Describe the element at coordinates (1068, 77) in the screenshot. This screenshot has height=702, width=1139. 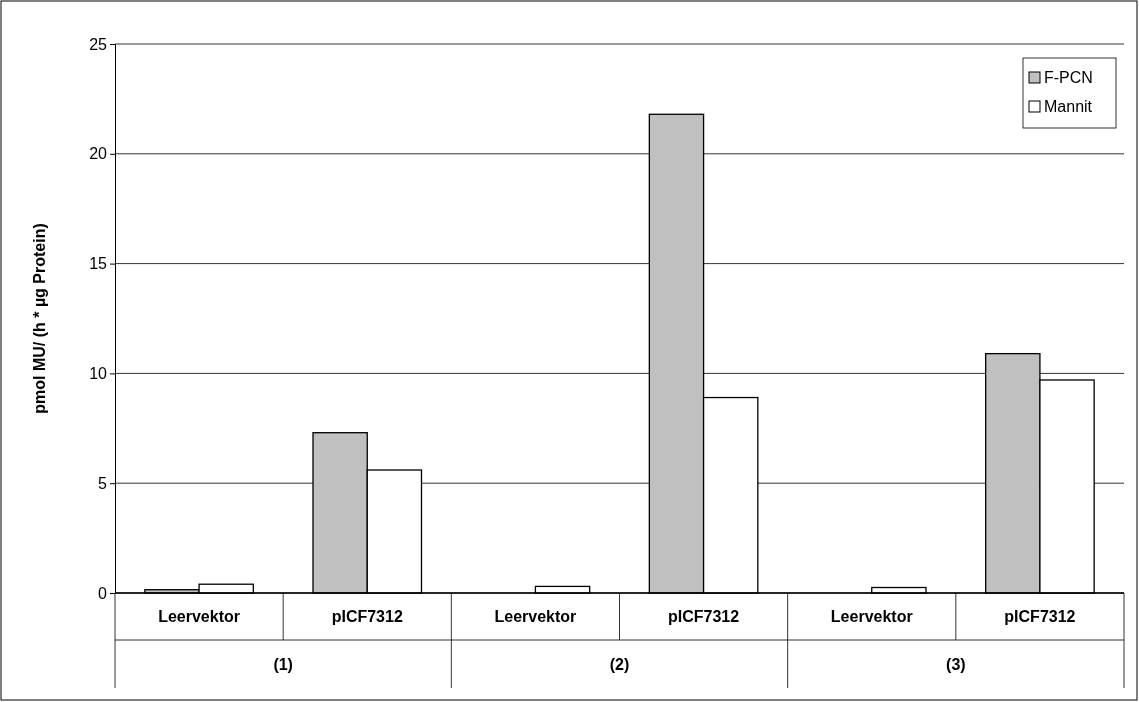
I see `legend-label: F-PCN` at that location.